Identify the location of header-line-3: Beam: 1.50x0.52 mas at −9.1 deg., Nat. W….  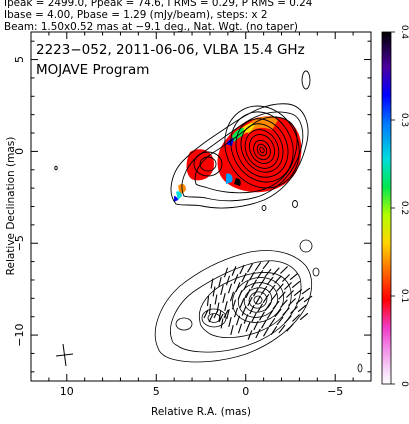
(151, 27).